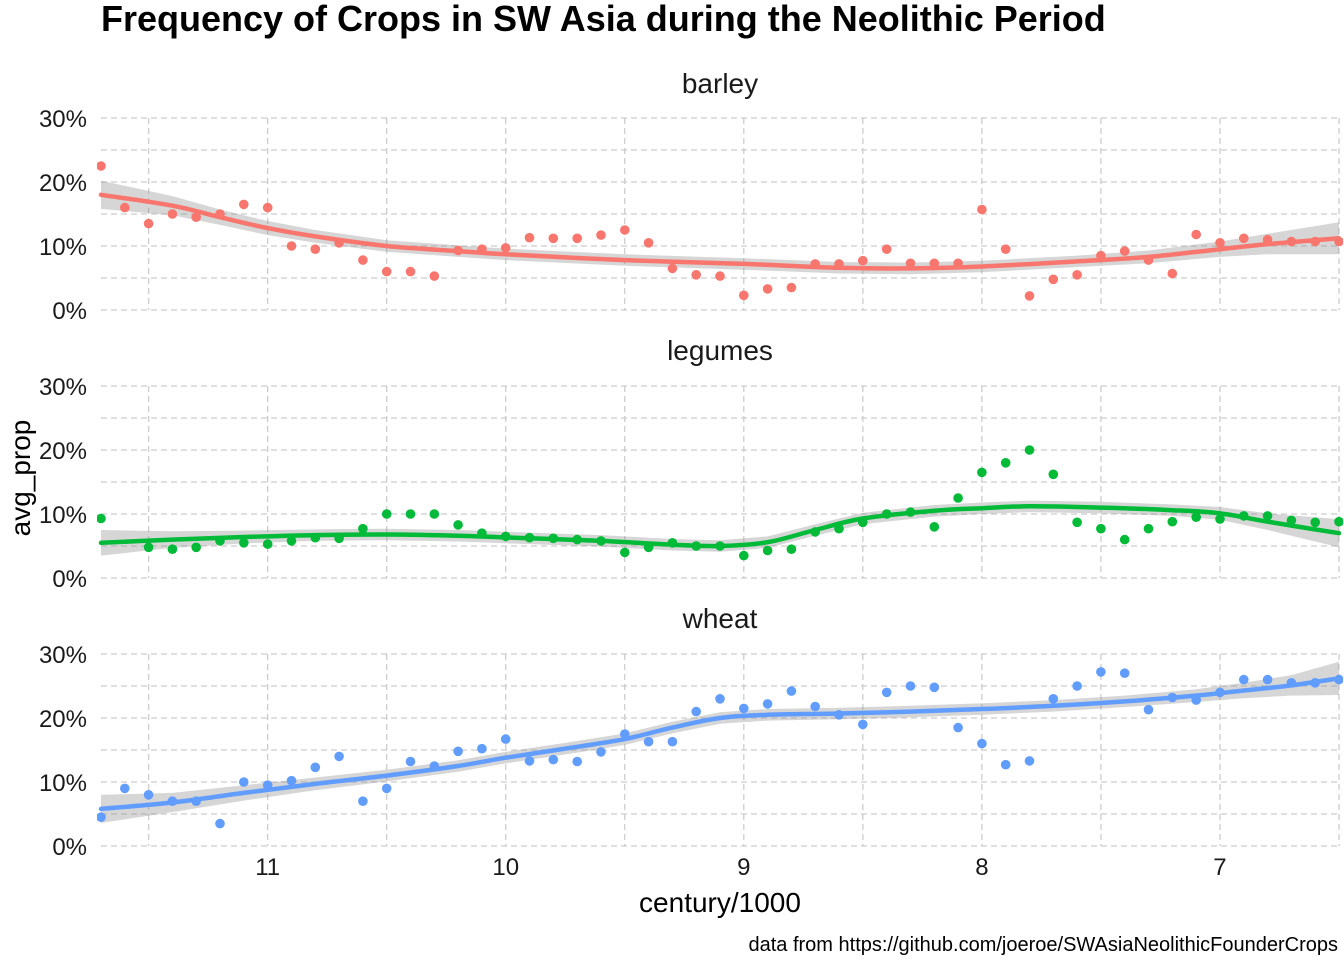 The image size is (1344, 960). I want to click on x-axis-label: century/1000, so click(720, 902).